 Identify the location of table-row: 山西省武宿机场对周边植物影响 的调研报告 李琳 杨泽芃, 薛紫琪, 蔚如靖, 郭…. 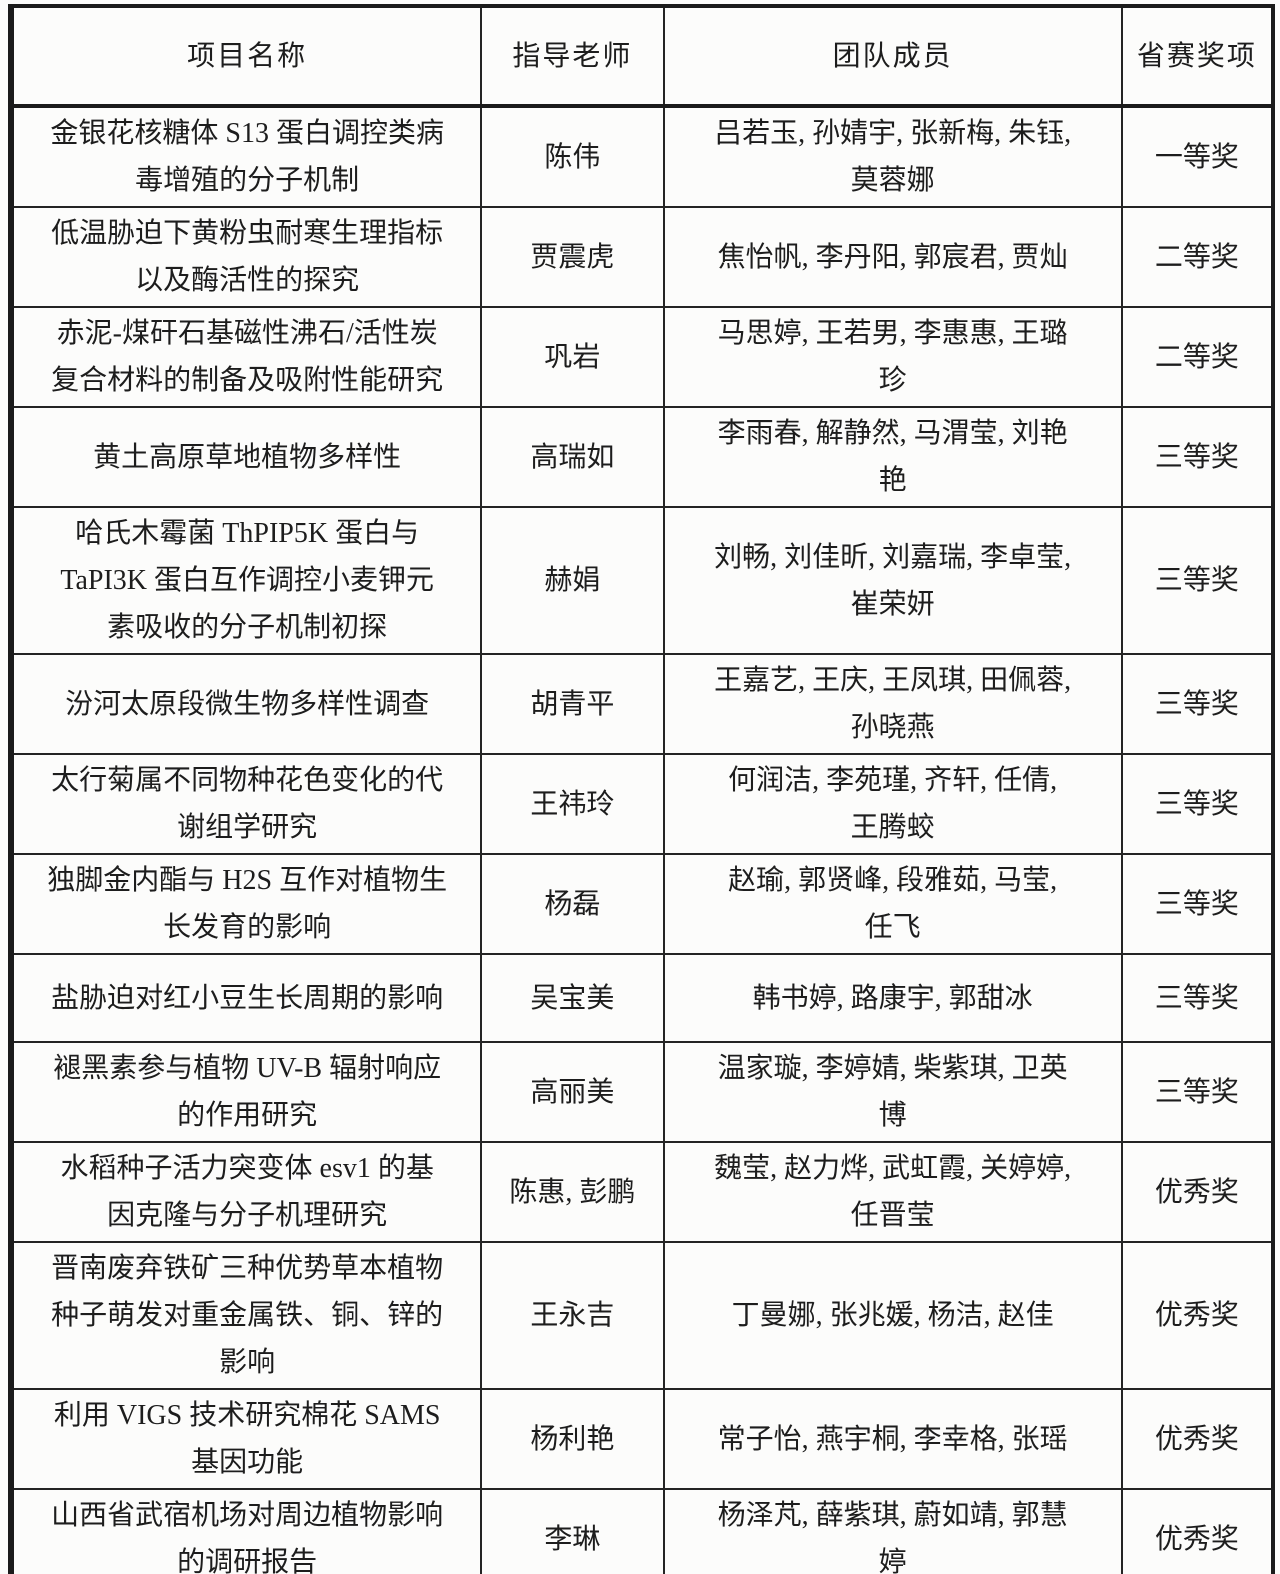
(642, 1531).